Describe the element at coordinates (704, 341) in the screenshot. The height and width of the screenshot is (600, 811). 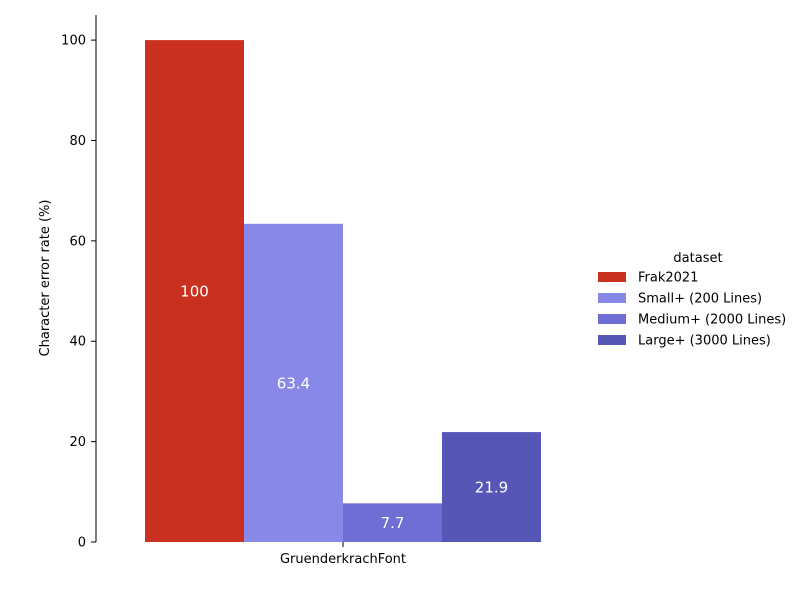
I see `legend-entry-label: Large+ (3000 Lines)` at that location.